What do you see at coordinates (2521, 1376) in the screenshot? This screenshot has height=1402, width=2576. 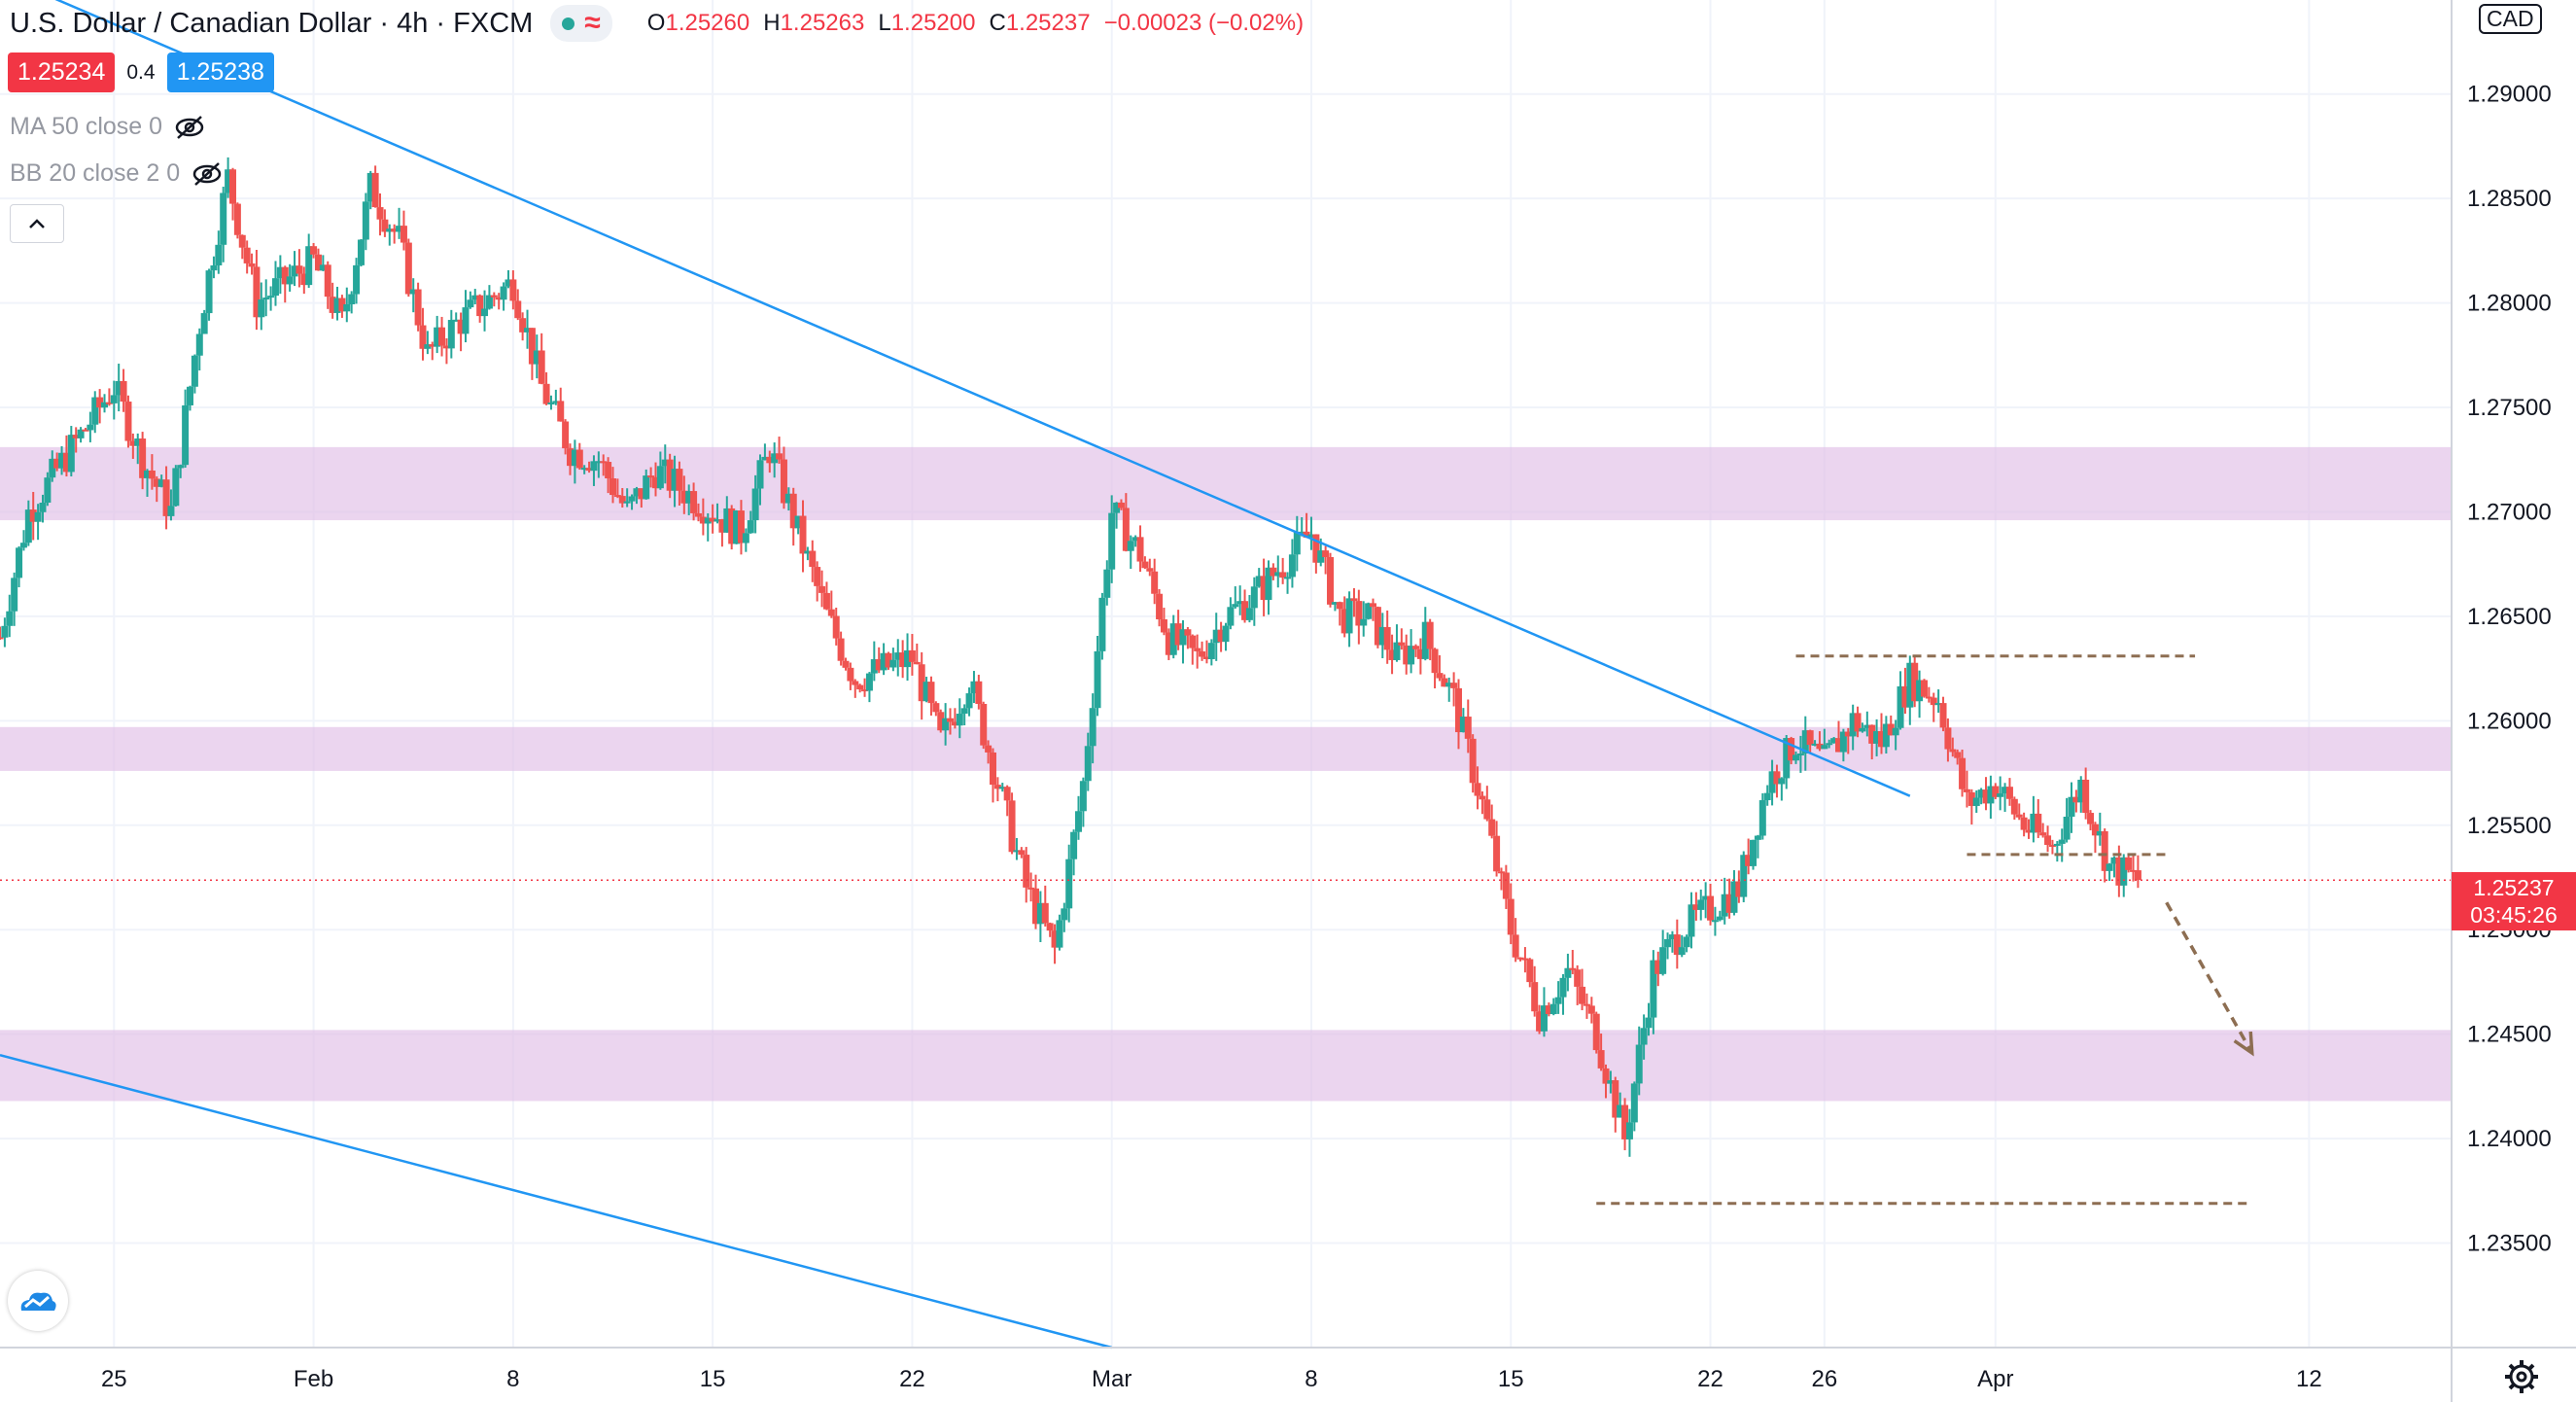 I see `gear-icon` at bounding box center [2521, 1376].